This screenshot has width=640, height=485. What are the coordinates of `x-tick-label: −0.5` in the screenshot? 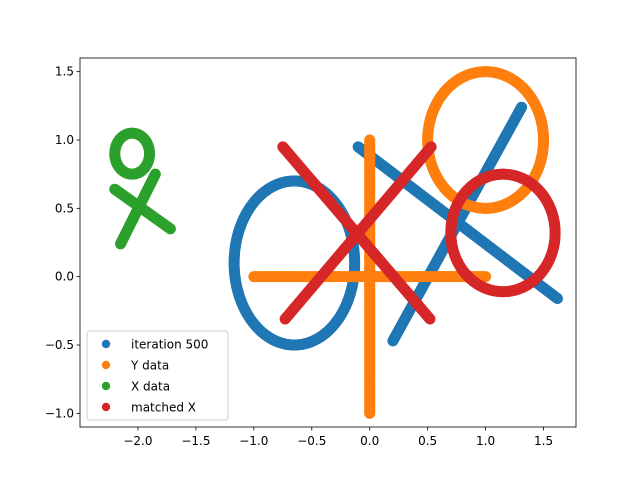 It's located at (311, 441).